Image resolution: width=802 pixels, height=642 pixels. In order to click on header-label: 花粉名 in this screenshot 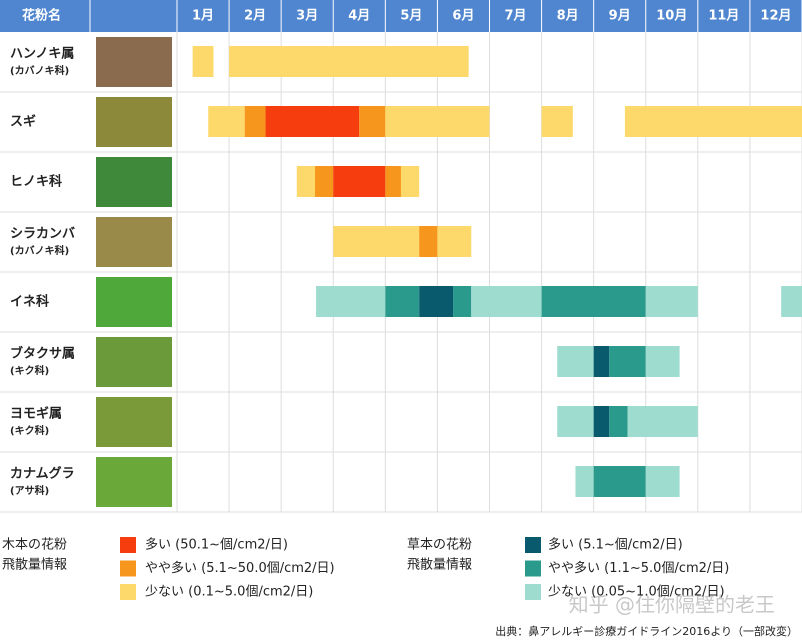, I will do `click(41, 16)`.